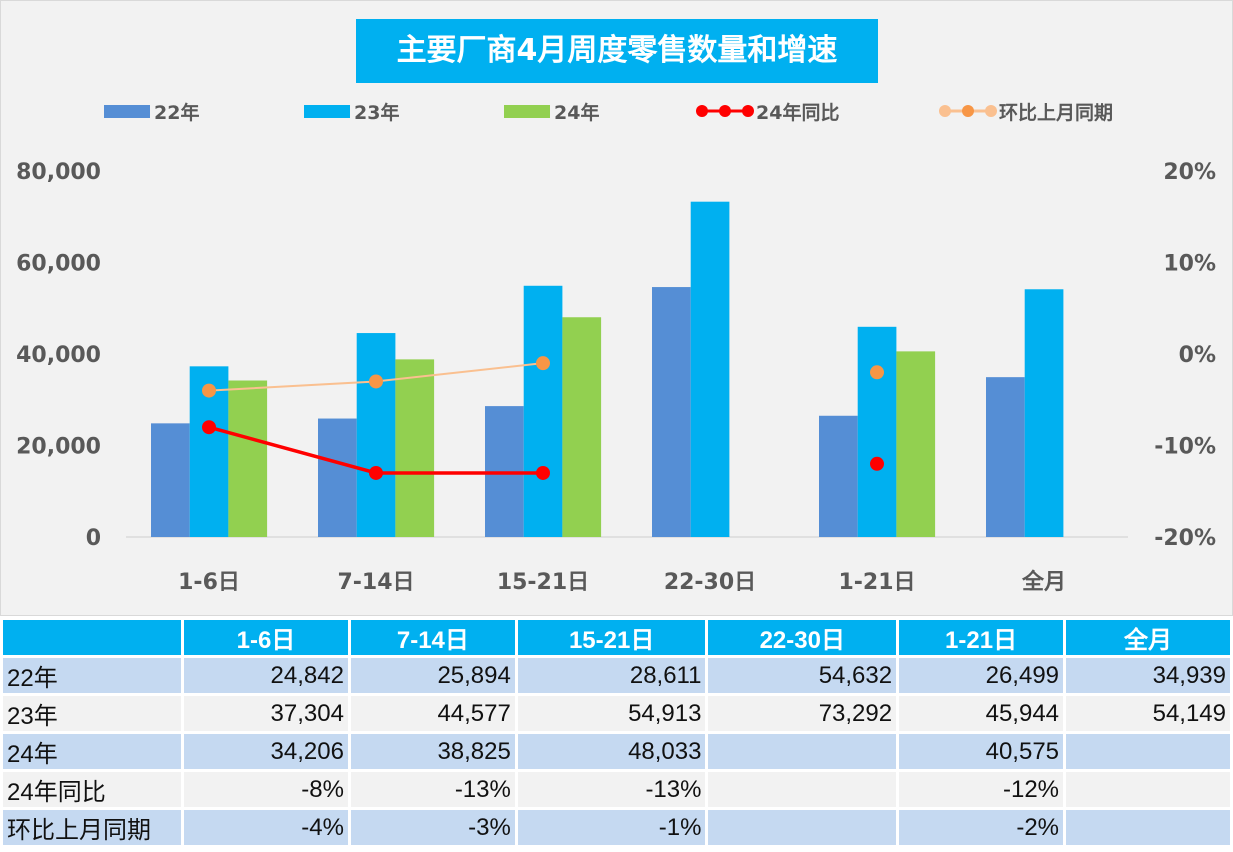  What do you see at coordinates (92, 675) in the screenshot?
I see `row-label: 22年` at bounding box center [92, 675].